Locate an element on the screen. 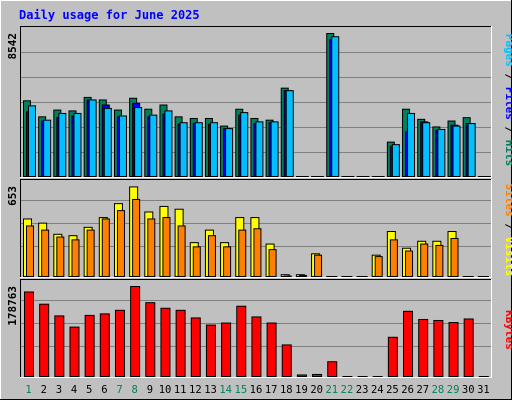 This screenshot has height=405, width=512. day-label: 4 is located at coordinates (74, 390).